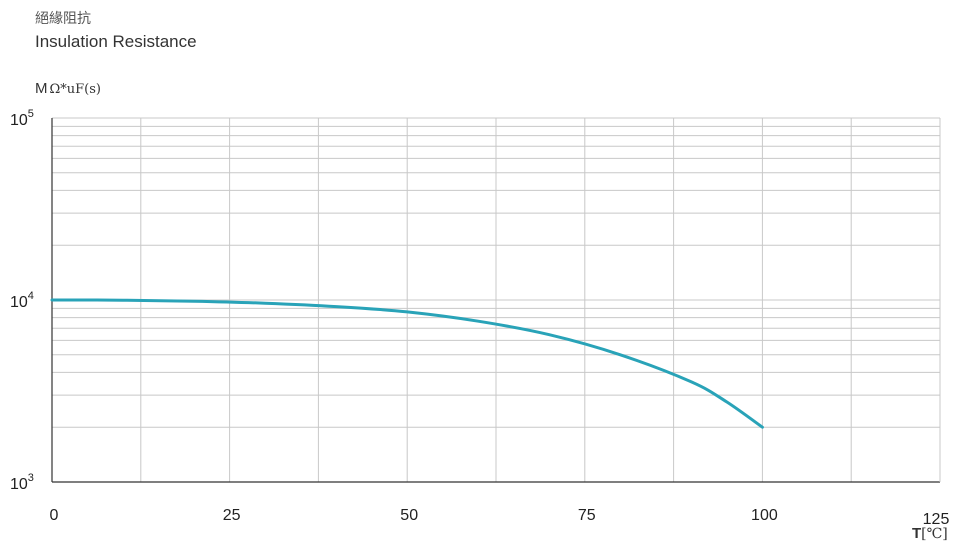 The width and height of the screenshot is (966, 548). I want to click on y-axis-label: M Ω*uF(s), so click(68, 88).